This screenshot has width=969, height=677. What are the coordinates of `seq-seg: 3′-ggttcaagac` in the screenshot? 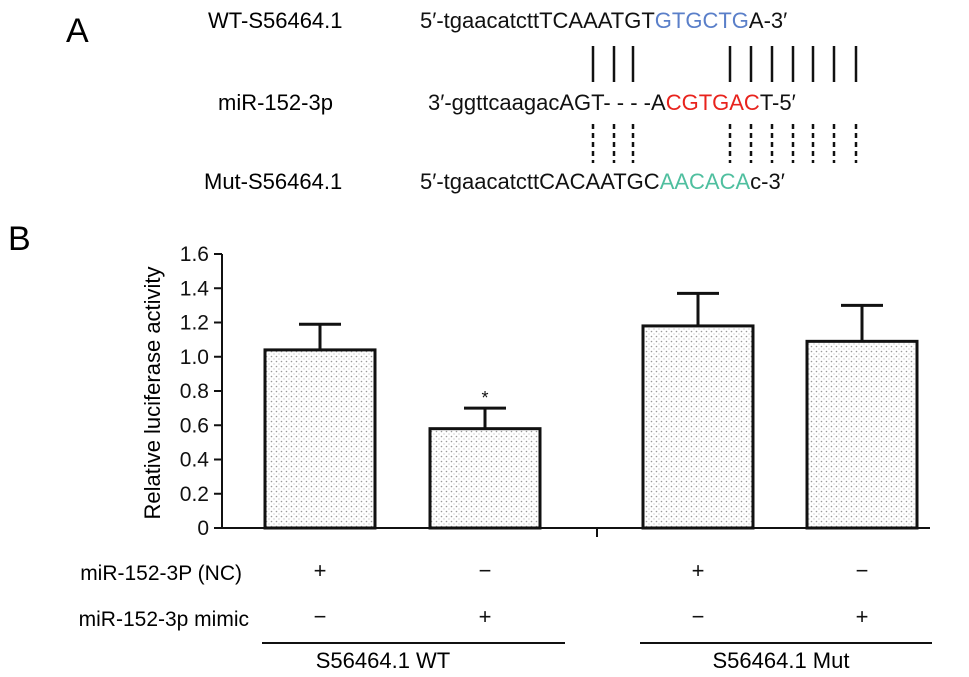 It's located at (493, 102).